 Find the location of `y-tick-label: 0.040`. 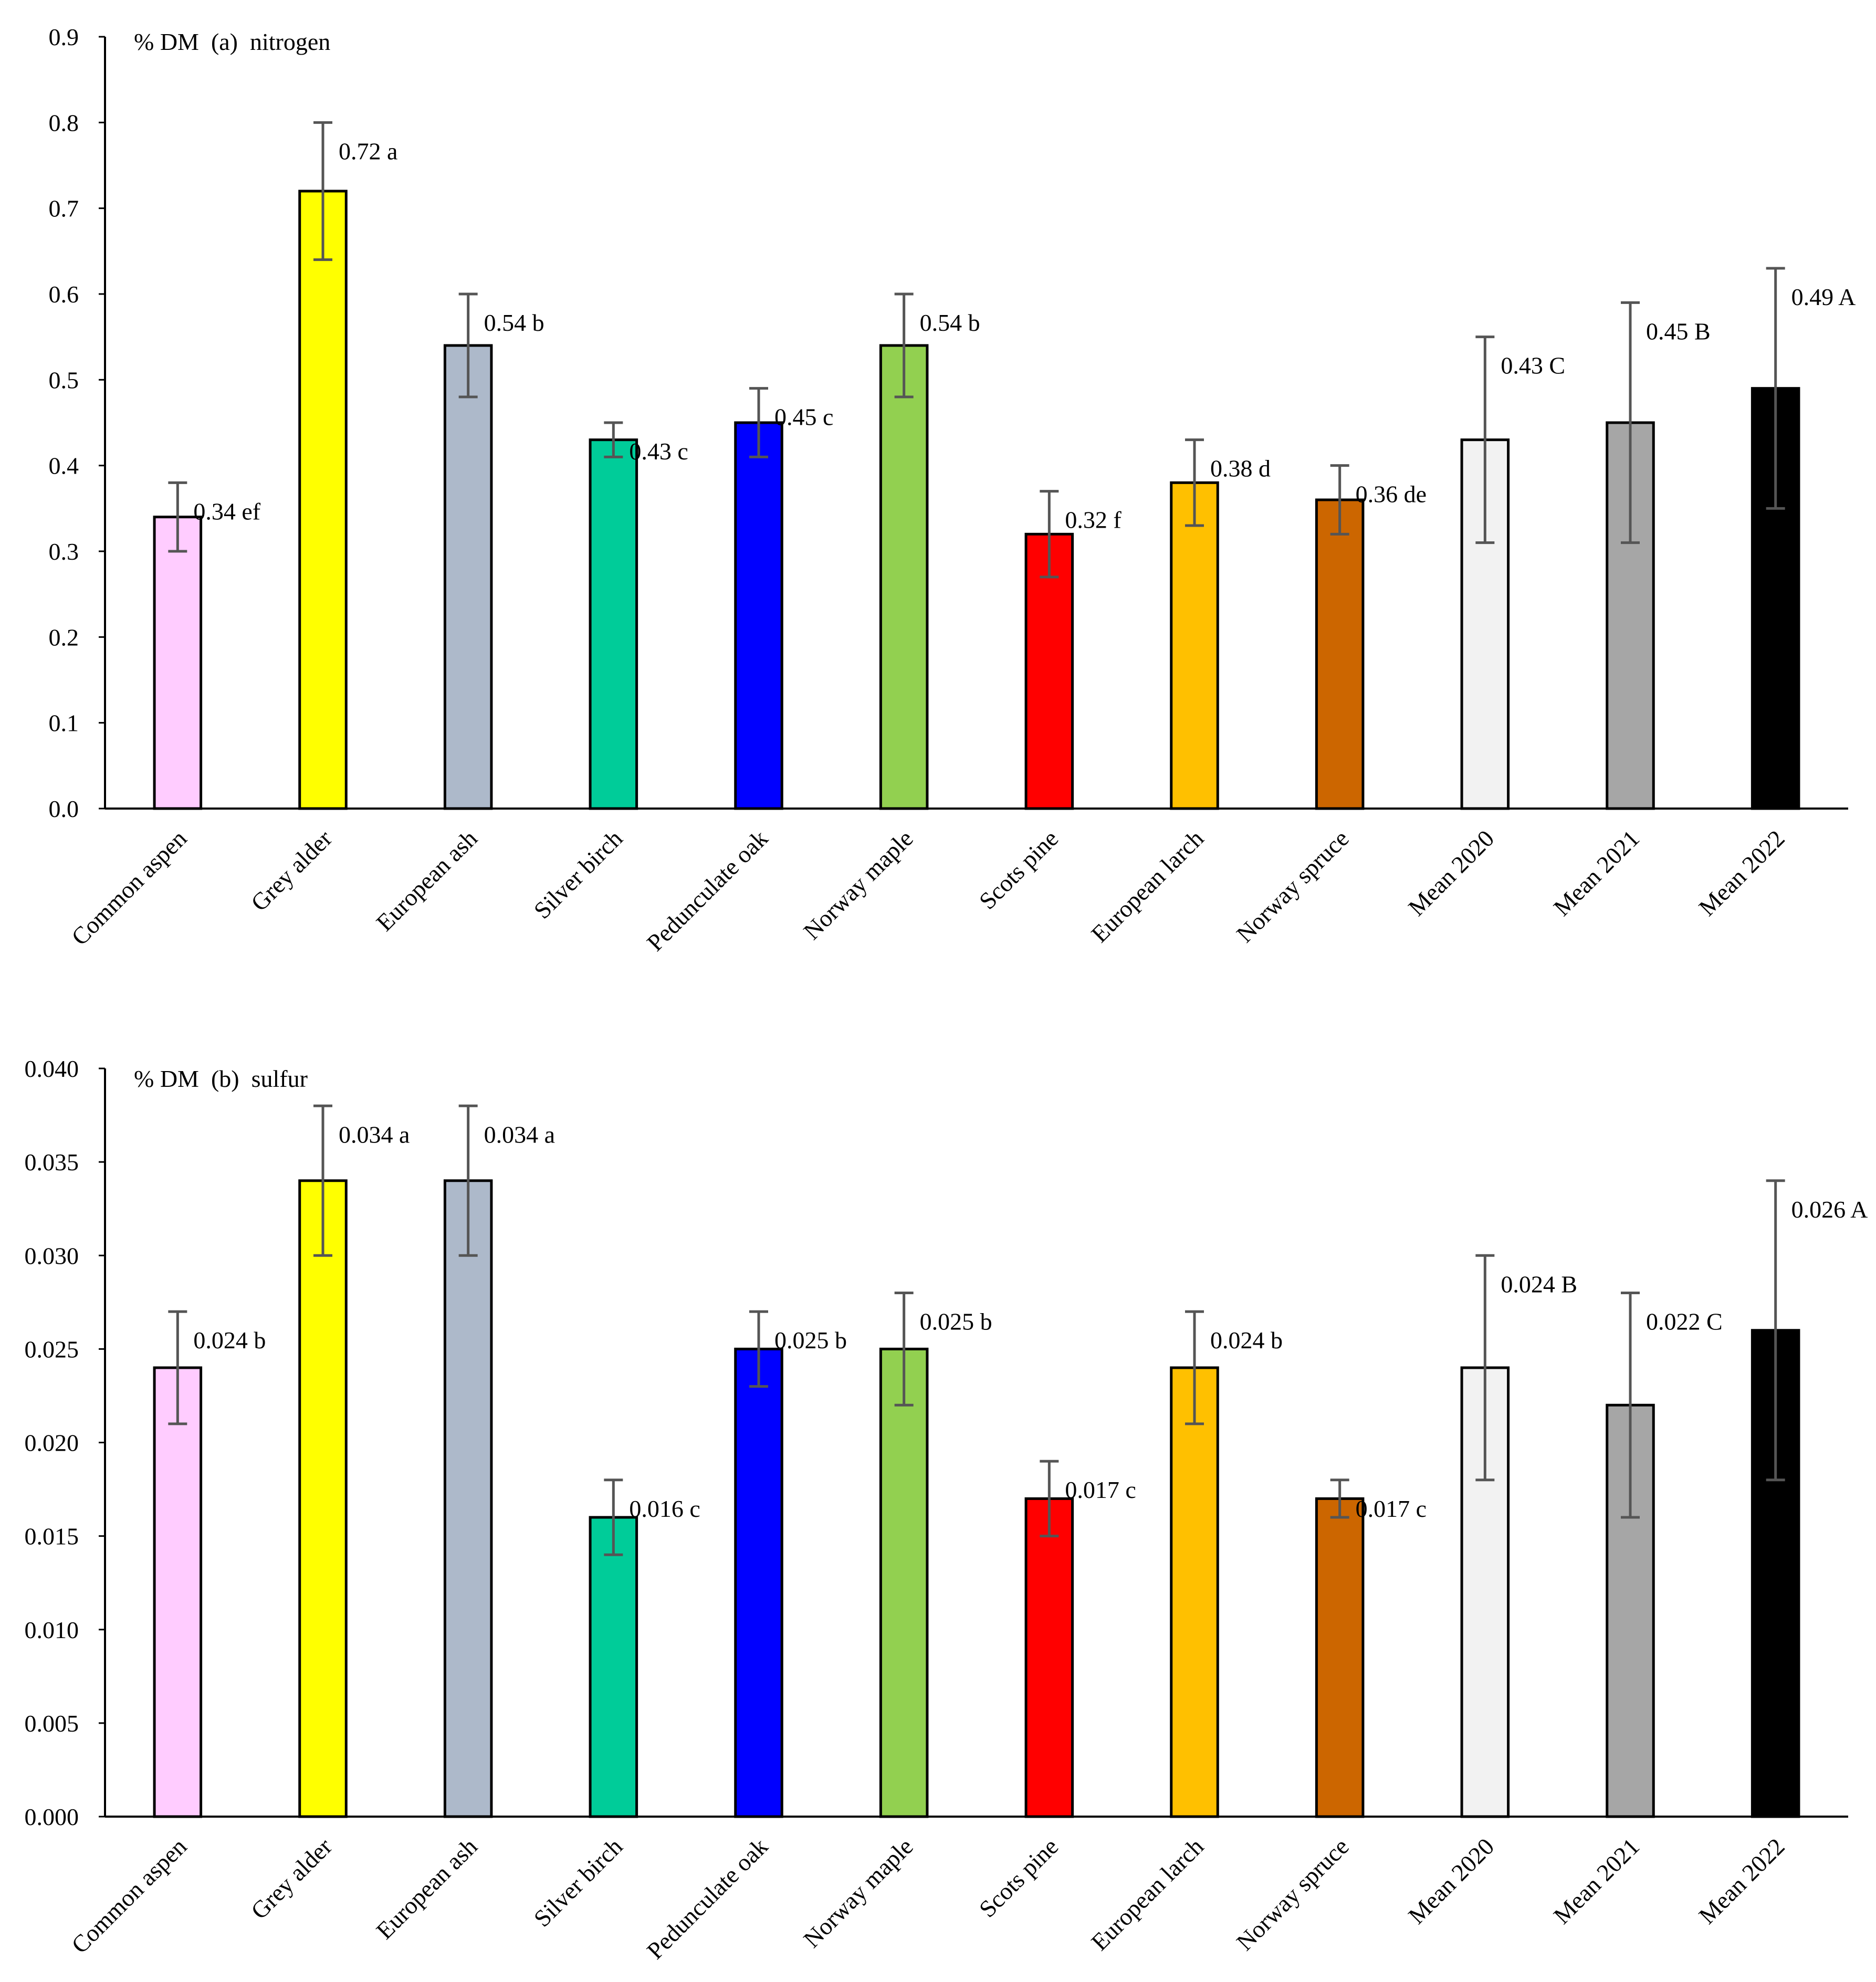

y-tick-label: 0.040 is located at coordinates (52, 1068).